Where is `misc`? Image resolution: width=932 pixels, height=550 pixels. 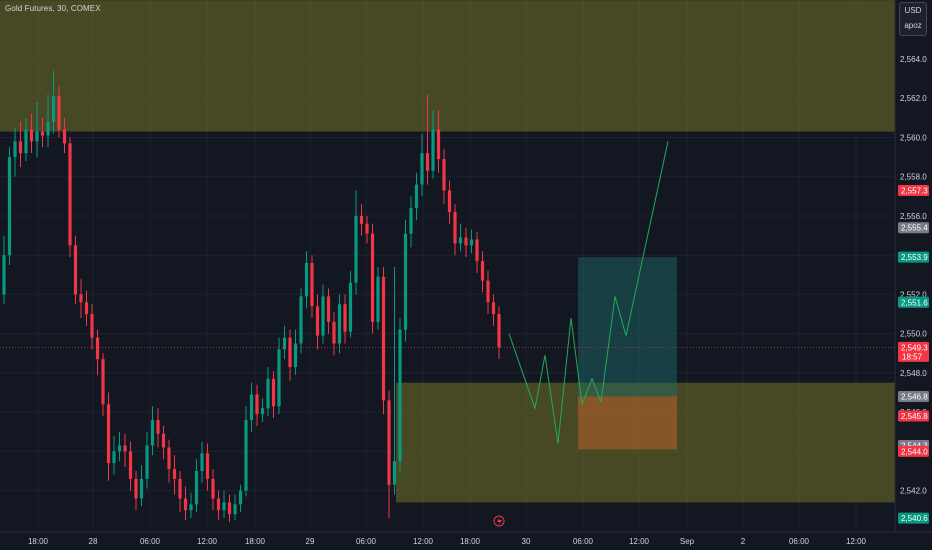 misc is located at coordinates (499, 521).